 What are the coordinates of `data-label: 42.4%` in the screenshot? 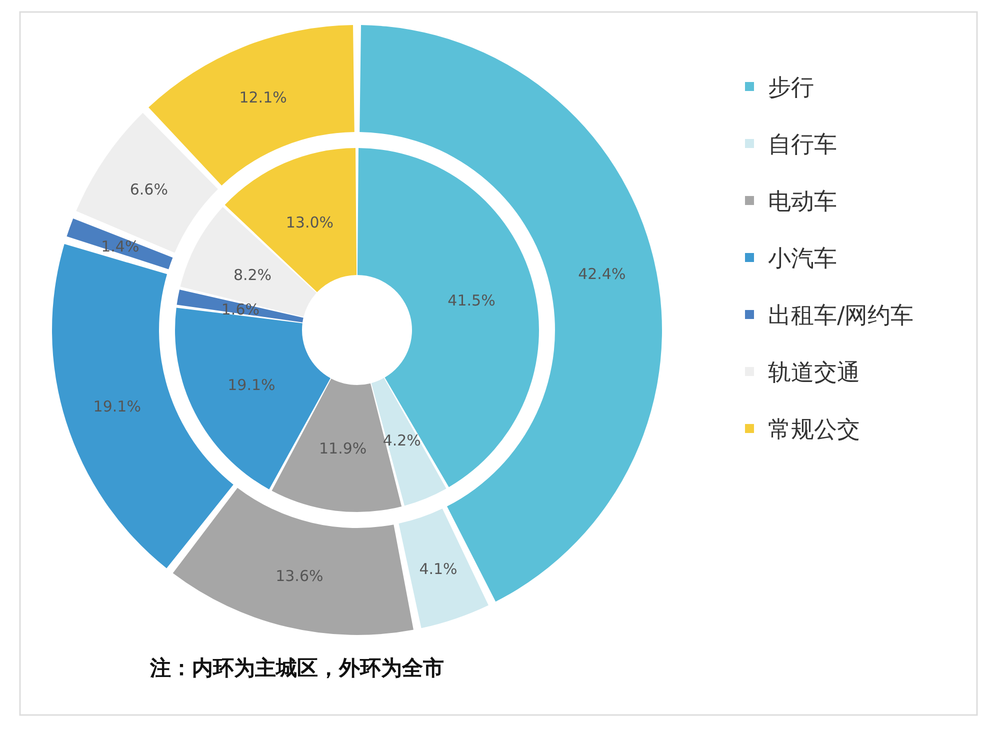 It's located at (602, 273).